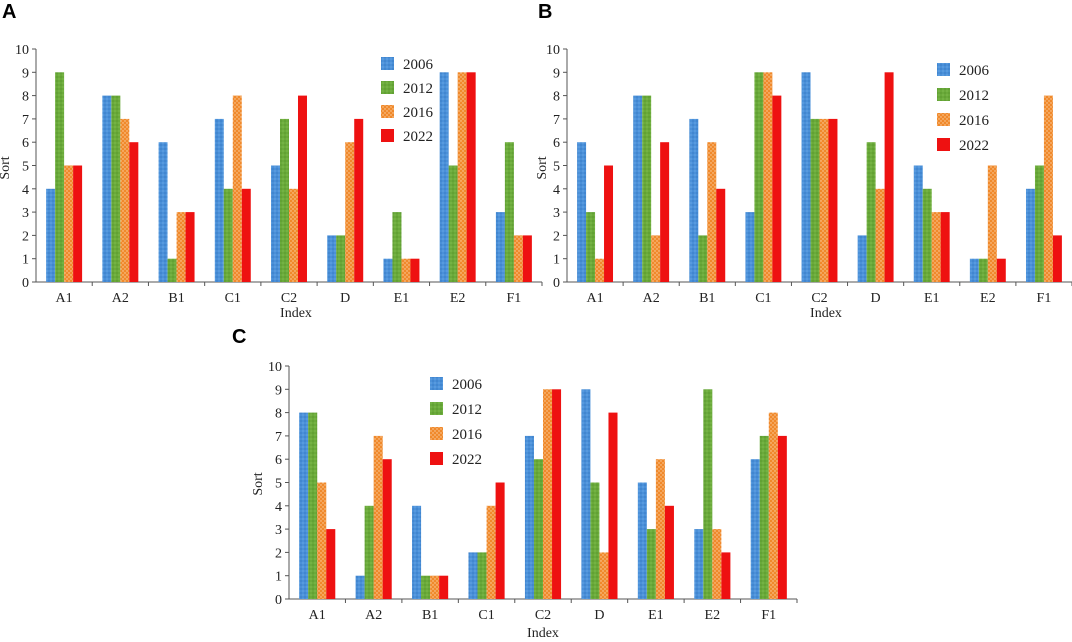  Describe the element at coordinates (296, 313) in the screenshot. I see `x-axis-title: Index` at that location.